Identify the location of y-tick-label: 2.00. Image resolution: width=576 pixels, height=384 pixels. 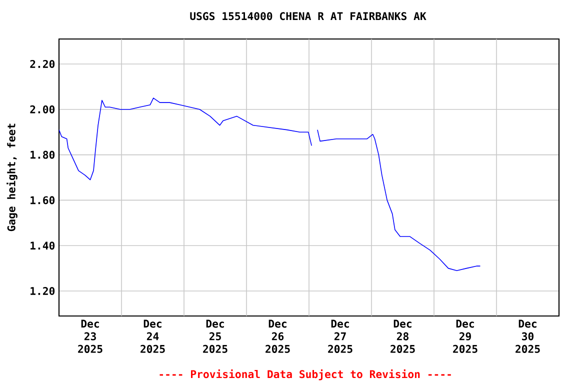
(42, 109).